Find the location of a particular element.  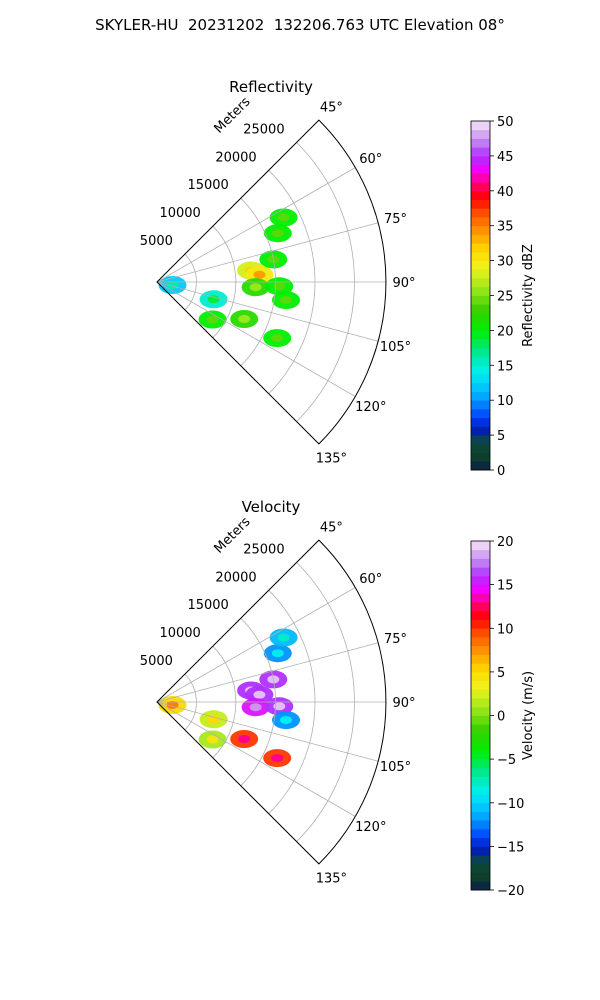

colorbar-tick-label: 10 is located at coordinates (505, 629).